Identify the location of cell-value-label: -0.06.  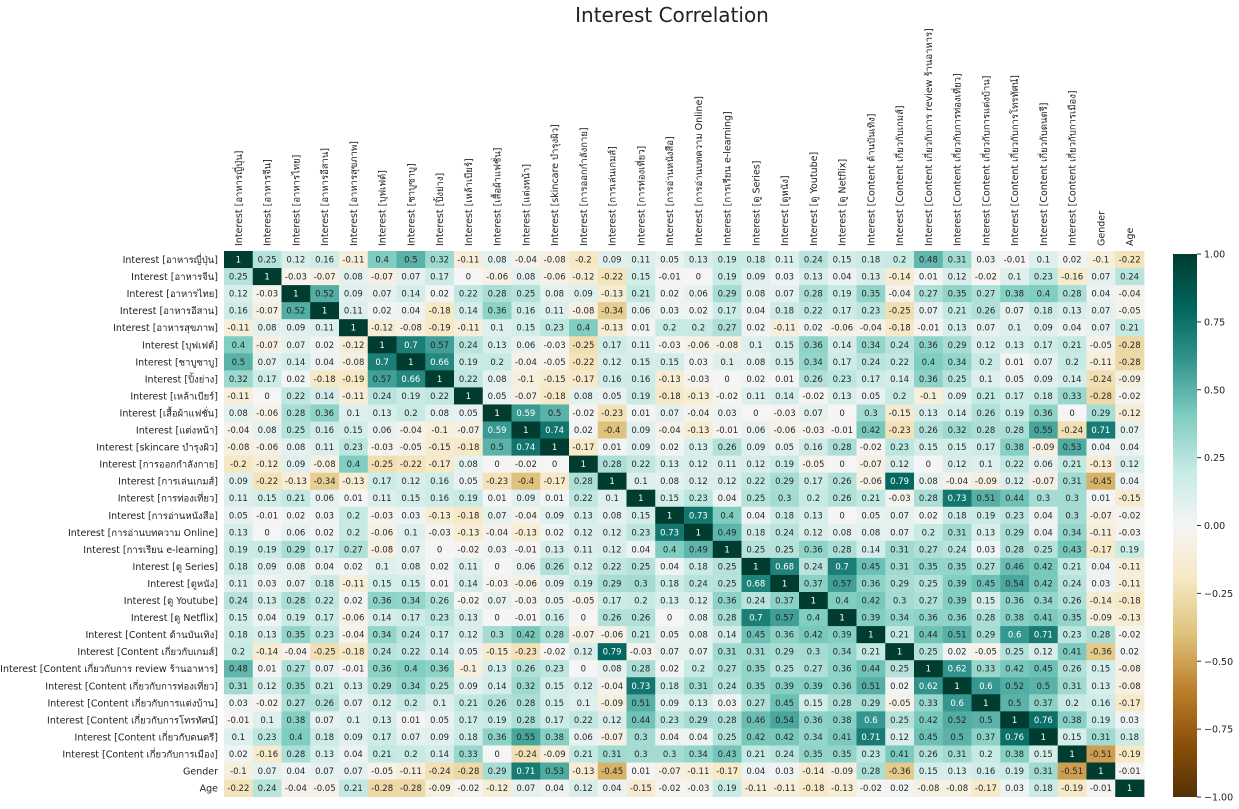
(267, 448).